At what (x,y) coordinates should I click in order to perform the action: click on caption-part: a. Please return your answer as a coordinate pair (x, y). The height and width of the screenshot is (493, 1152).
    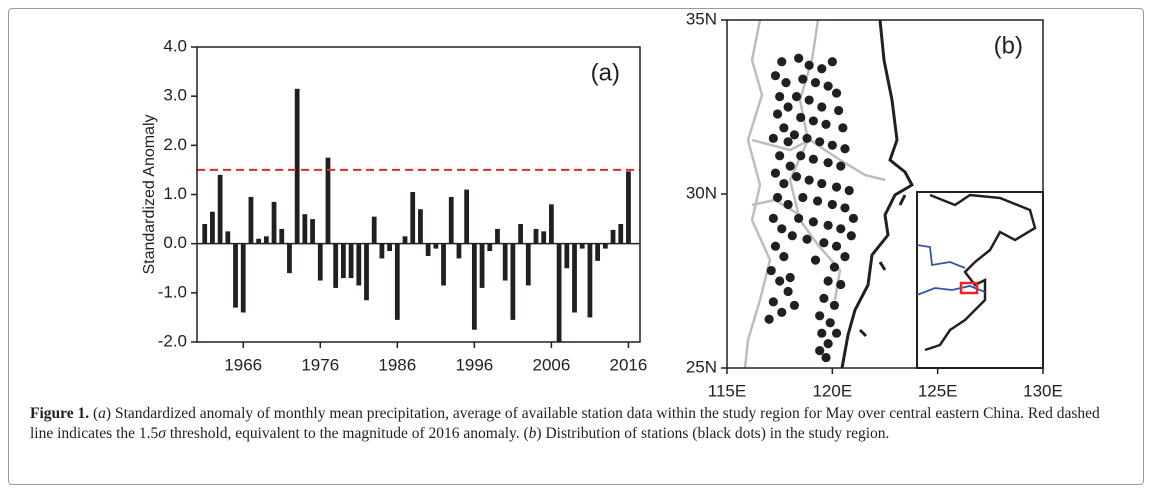
    Looking at the image, I should click on (102, 413).